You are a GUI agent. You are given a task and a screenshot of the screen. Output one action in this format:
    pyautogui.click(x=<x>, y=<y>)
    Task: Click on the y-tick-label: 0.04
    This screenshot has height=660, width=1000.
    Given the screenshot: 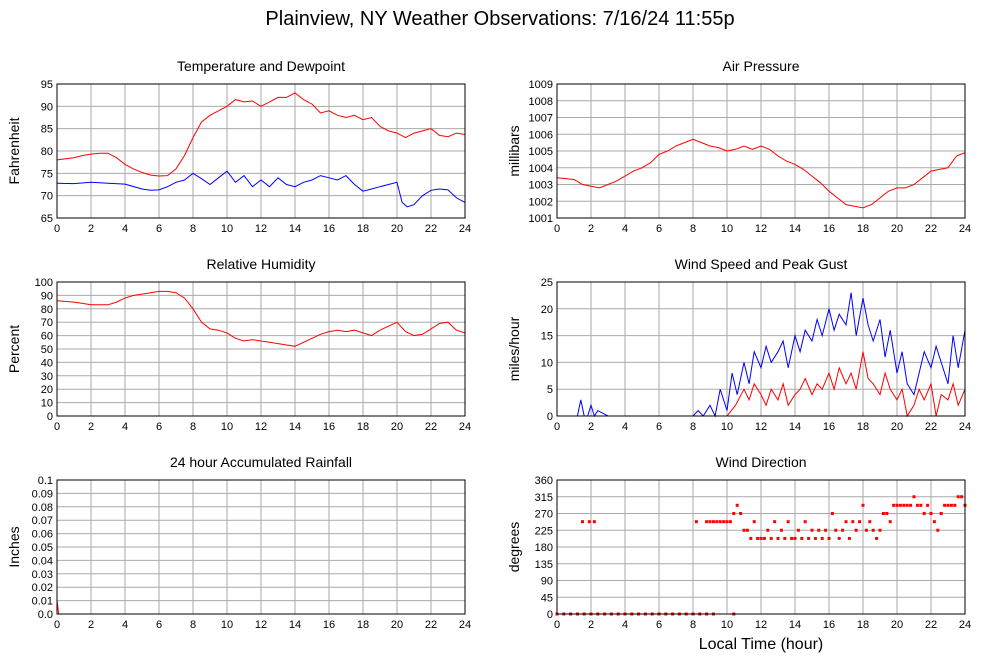 What is the action you would take?
    pyautogui.click(x=42, y=561)
    